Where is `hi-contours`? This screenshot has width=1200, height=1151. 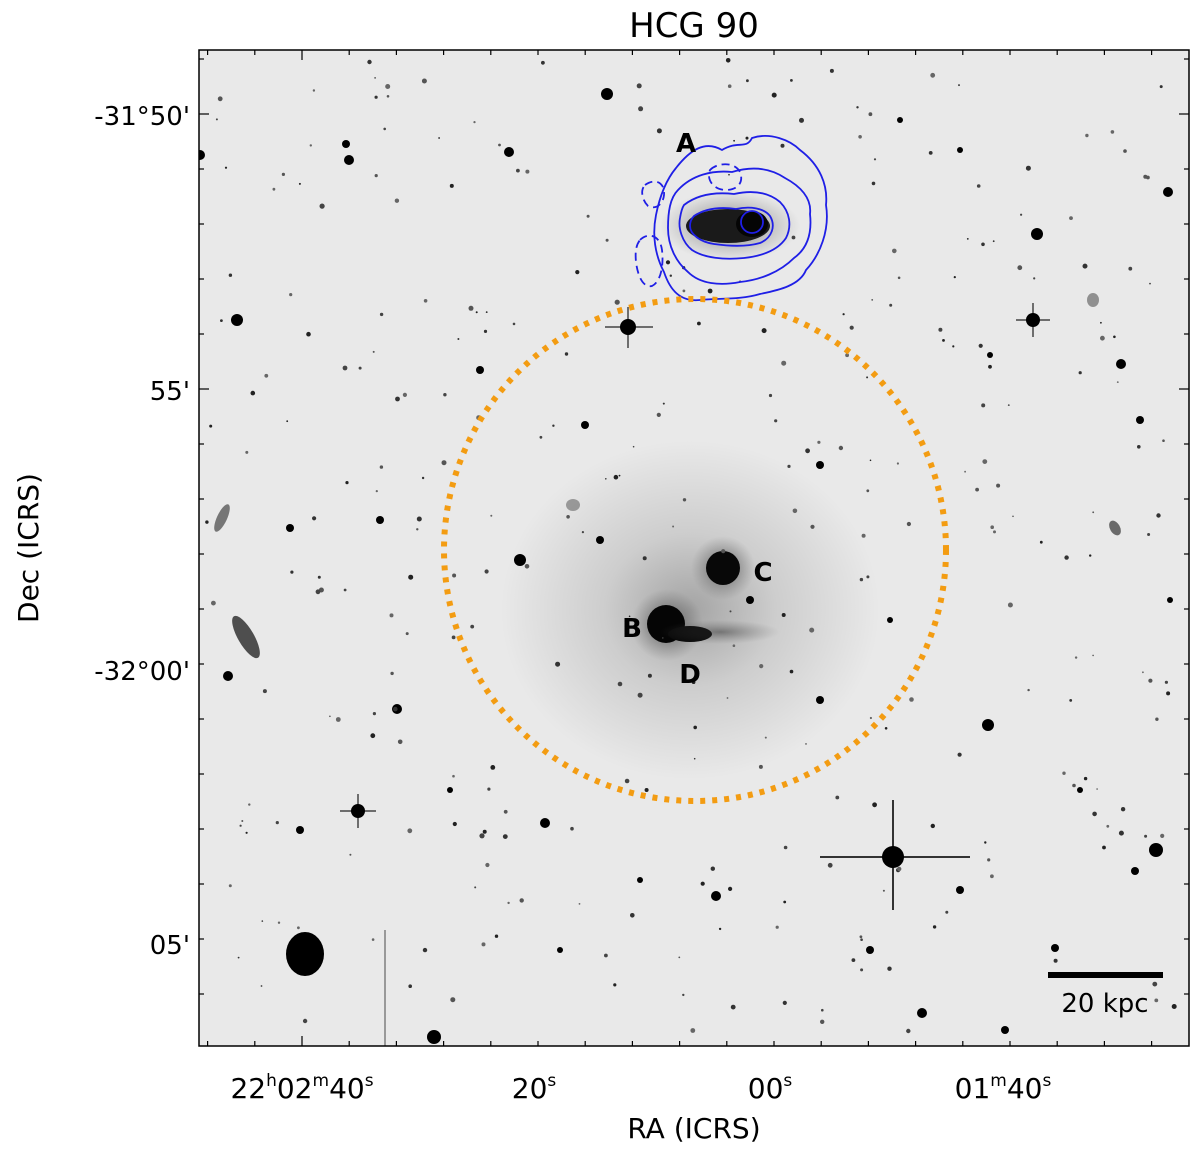 hi-contours is located at coordinates (731, 218).